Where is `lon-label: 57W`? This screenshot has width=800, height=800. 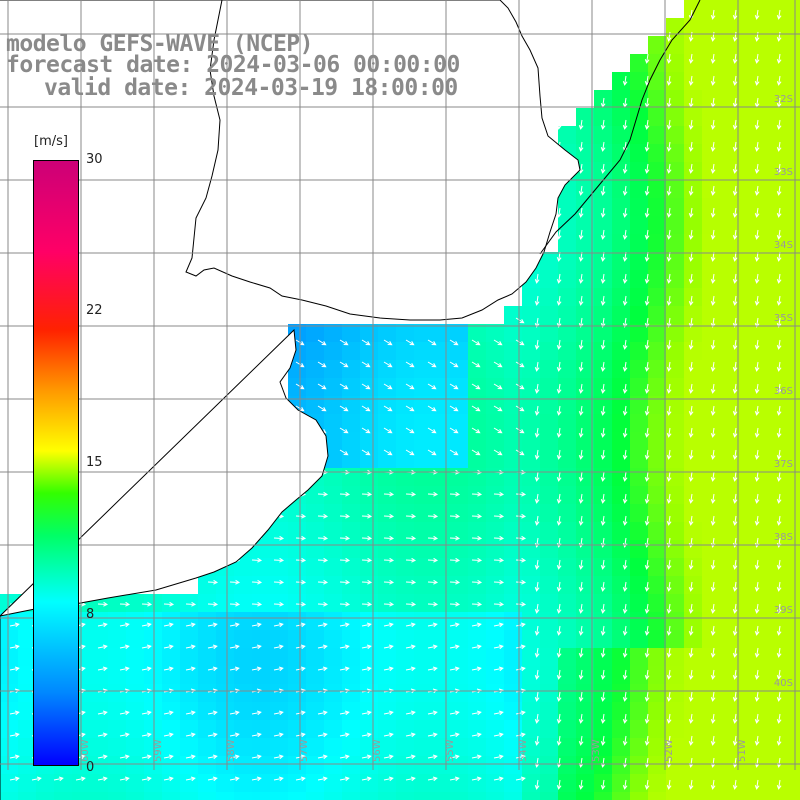 lon-label: 57W is located at coordinates (304, 750).